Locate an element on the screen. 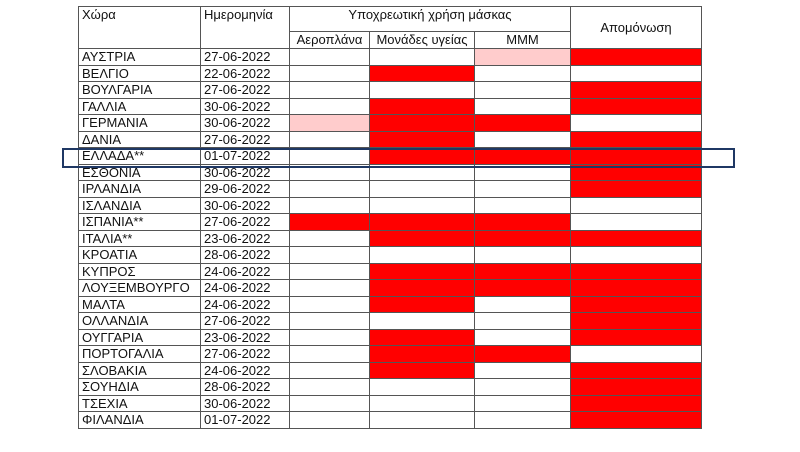 This screenshot has width=800, height=452. table-row: ΔΑΝΙΑ 27-06-2022 is located at coordinates (390, 139).